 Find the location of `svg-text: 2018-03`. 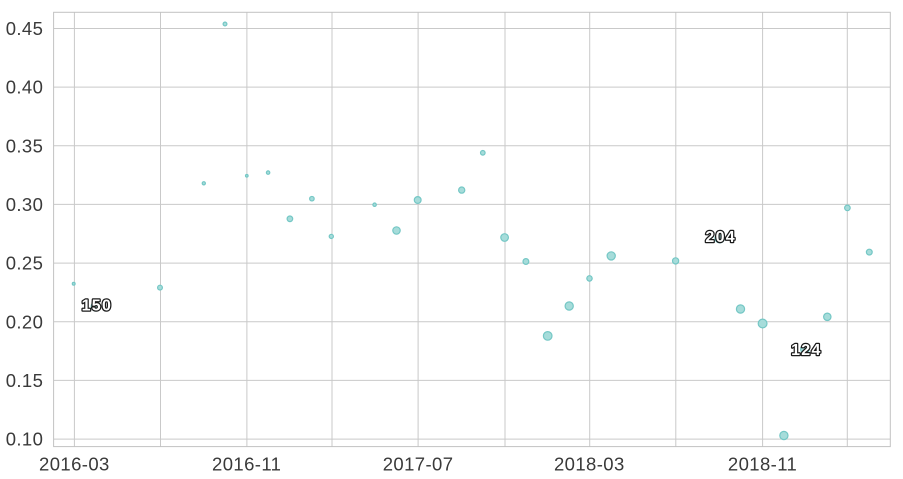

svg-text: 2018-03 is located at coordinates (589, 464).